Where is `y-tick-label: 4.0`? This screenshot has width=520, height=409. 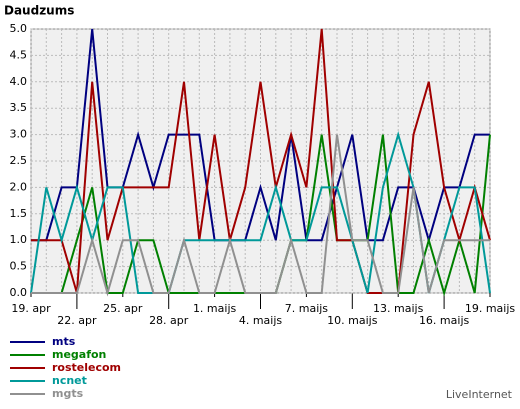 y-tick-label: 4.0 is located at coordinates (19, 81).